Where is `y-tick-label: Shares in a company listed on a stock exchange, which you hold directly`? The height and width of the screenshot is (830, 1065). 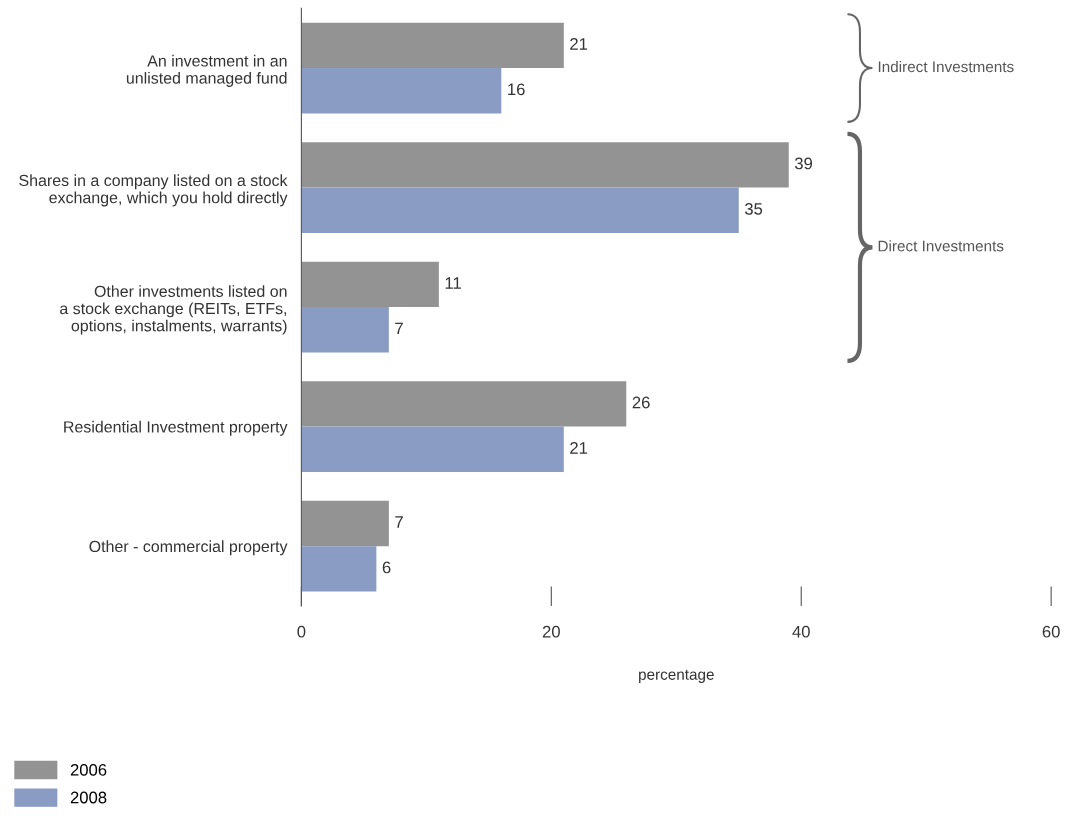
y-tick-label: Shares in a company listed on a stock exchange, which you hold directly is located at coordinates (153, 190).